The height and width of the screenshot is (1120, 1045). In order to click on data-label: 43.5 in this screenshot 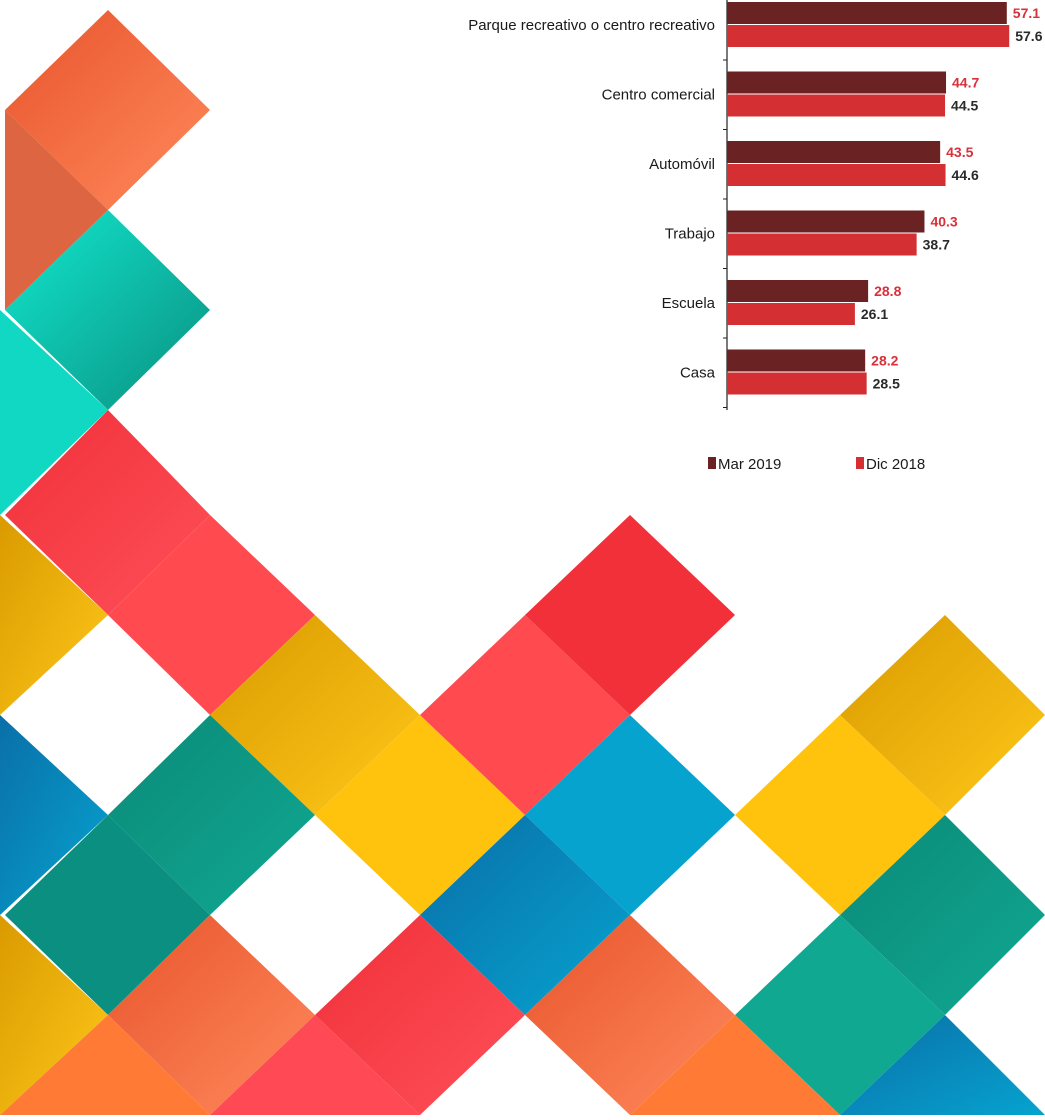, I will do `click(959, 152)`.